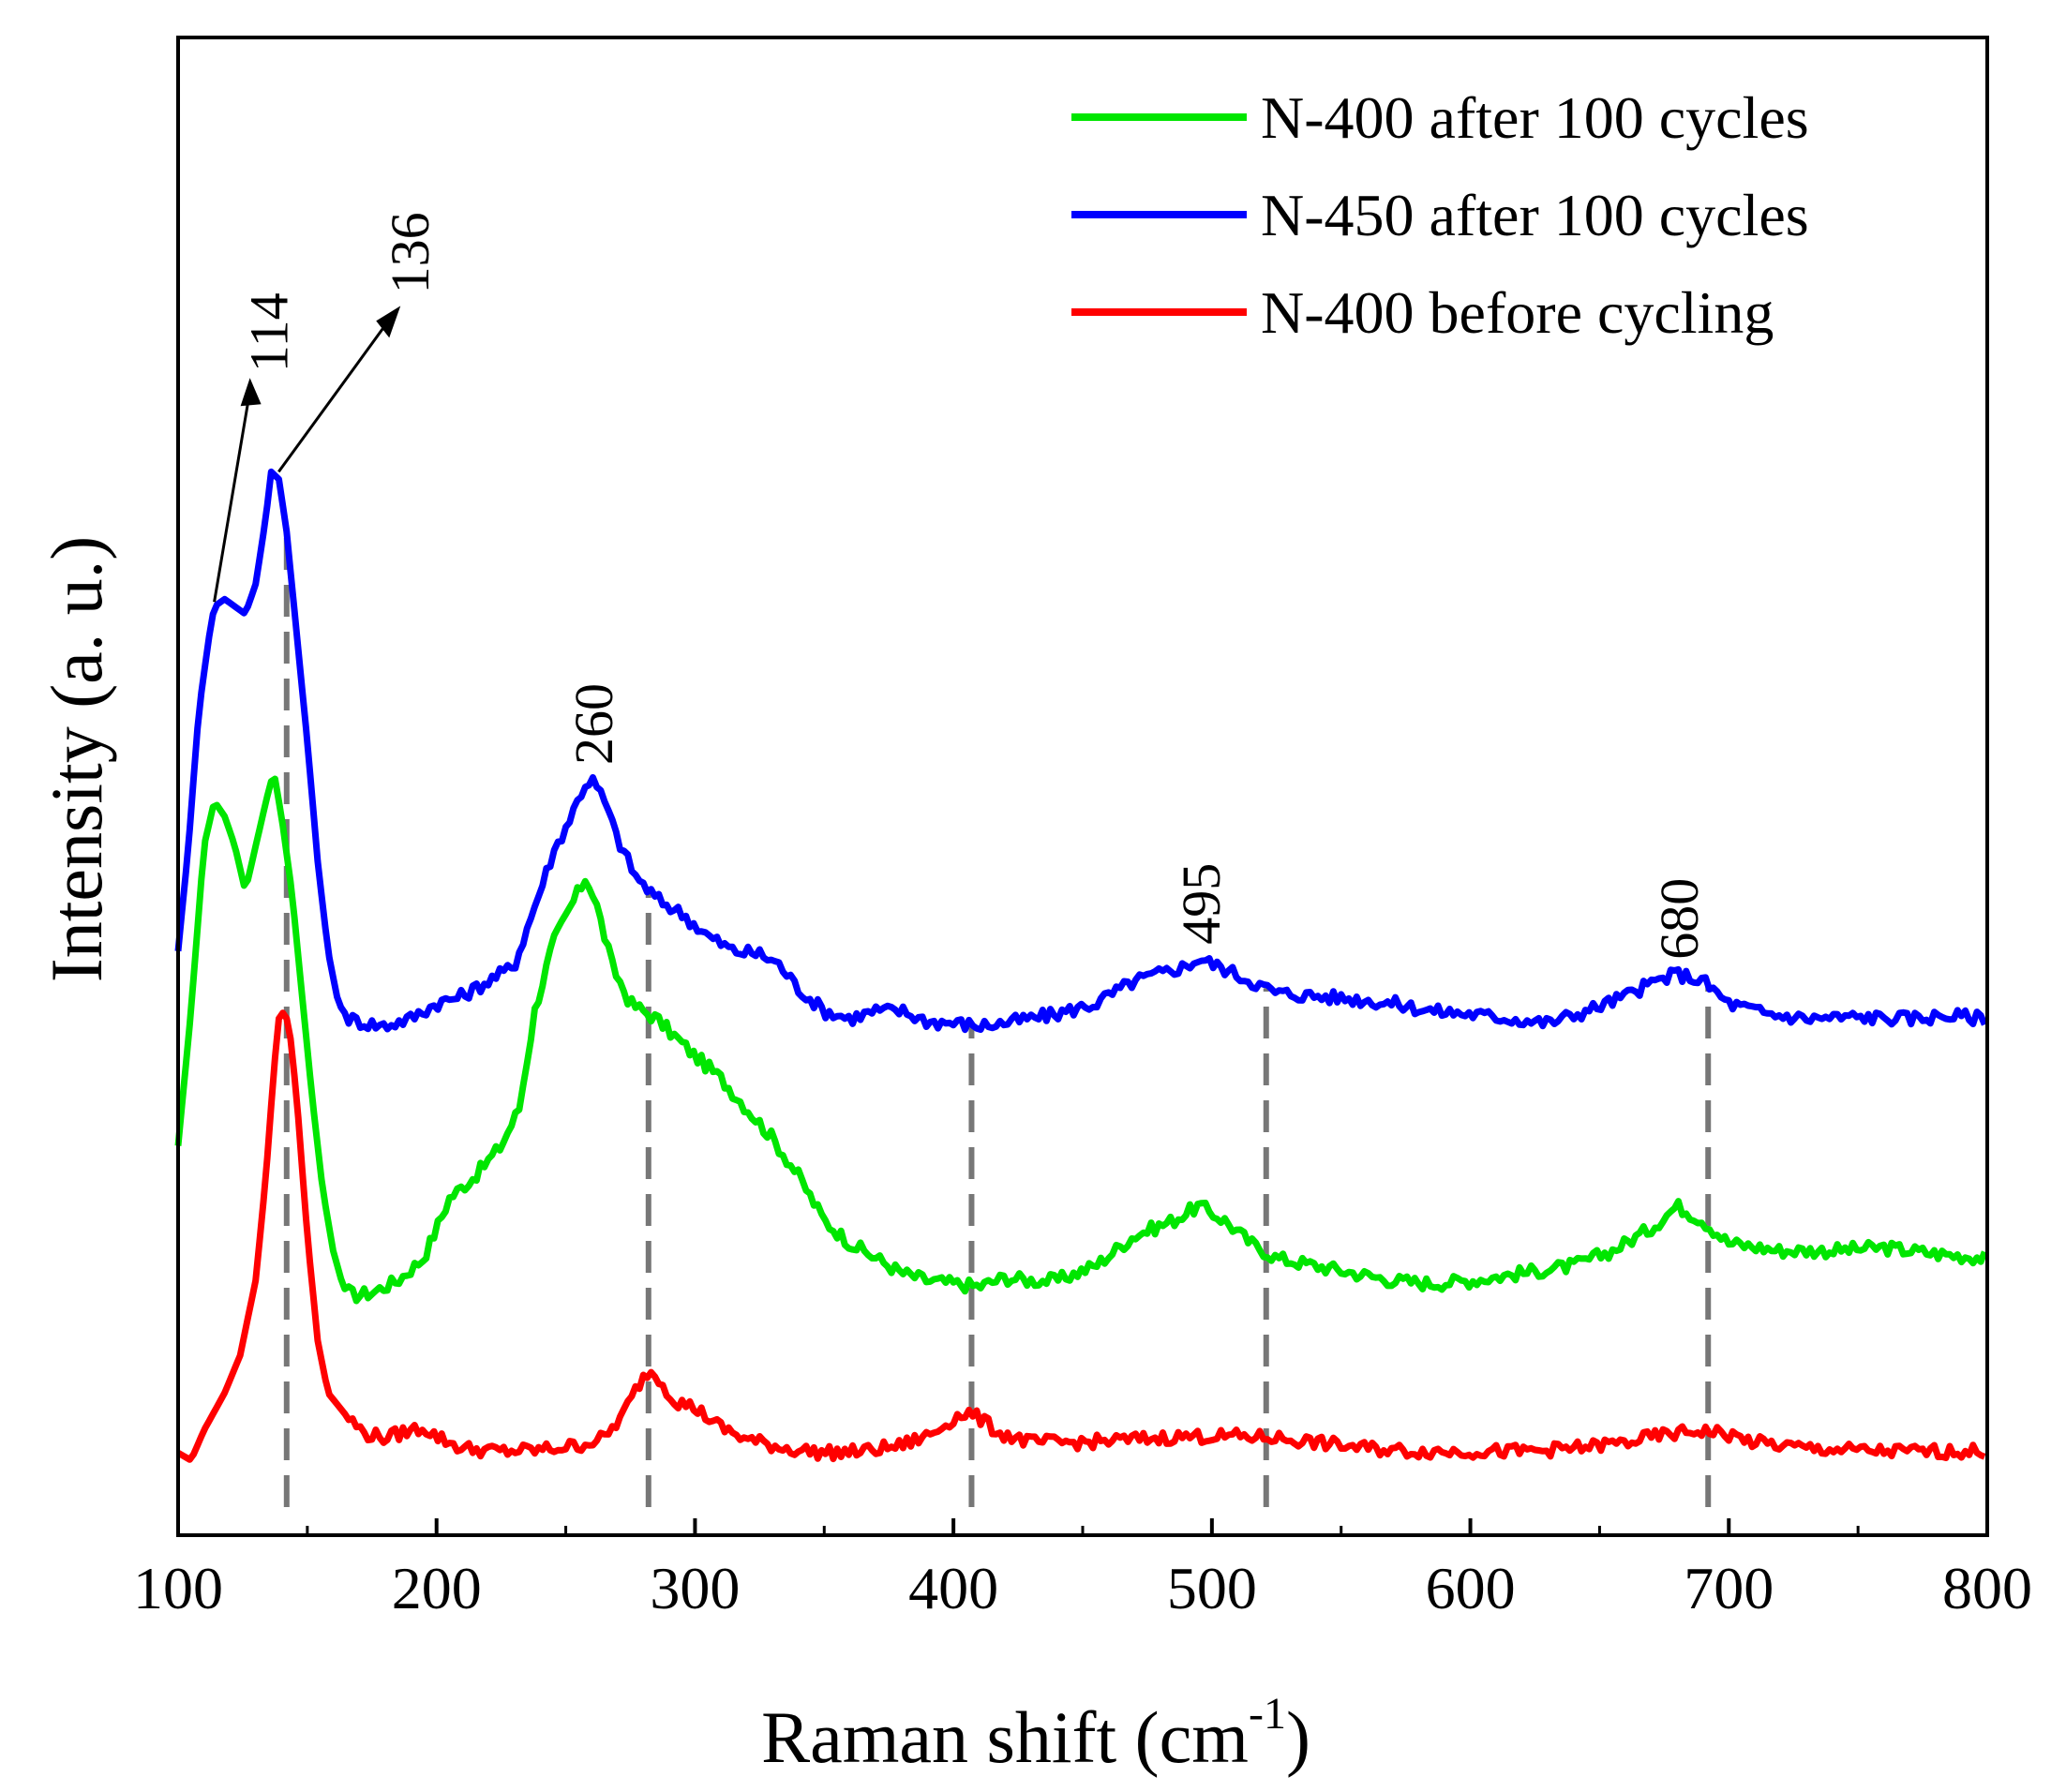  Describe the element at coordinates (1201, 904) in the screenshot. I see `annotation-label-495: 495` at that location.